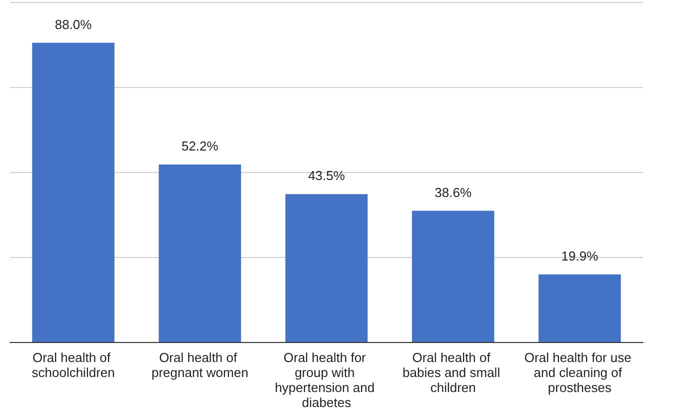  Describe the element at coordinates (327, 176) in the screenshot. I see `data-label: 43.5%` at that location.